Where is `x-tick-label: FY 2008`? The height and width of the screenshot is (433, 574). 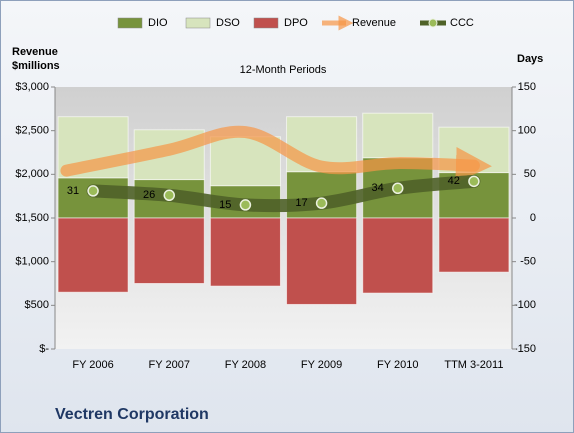
x-tick-label: FY 2008 is located at coordinates (245, 365).